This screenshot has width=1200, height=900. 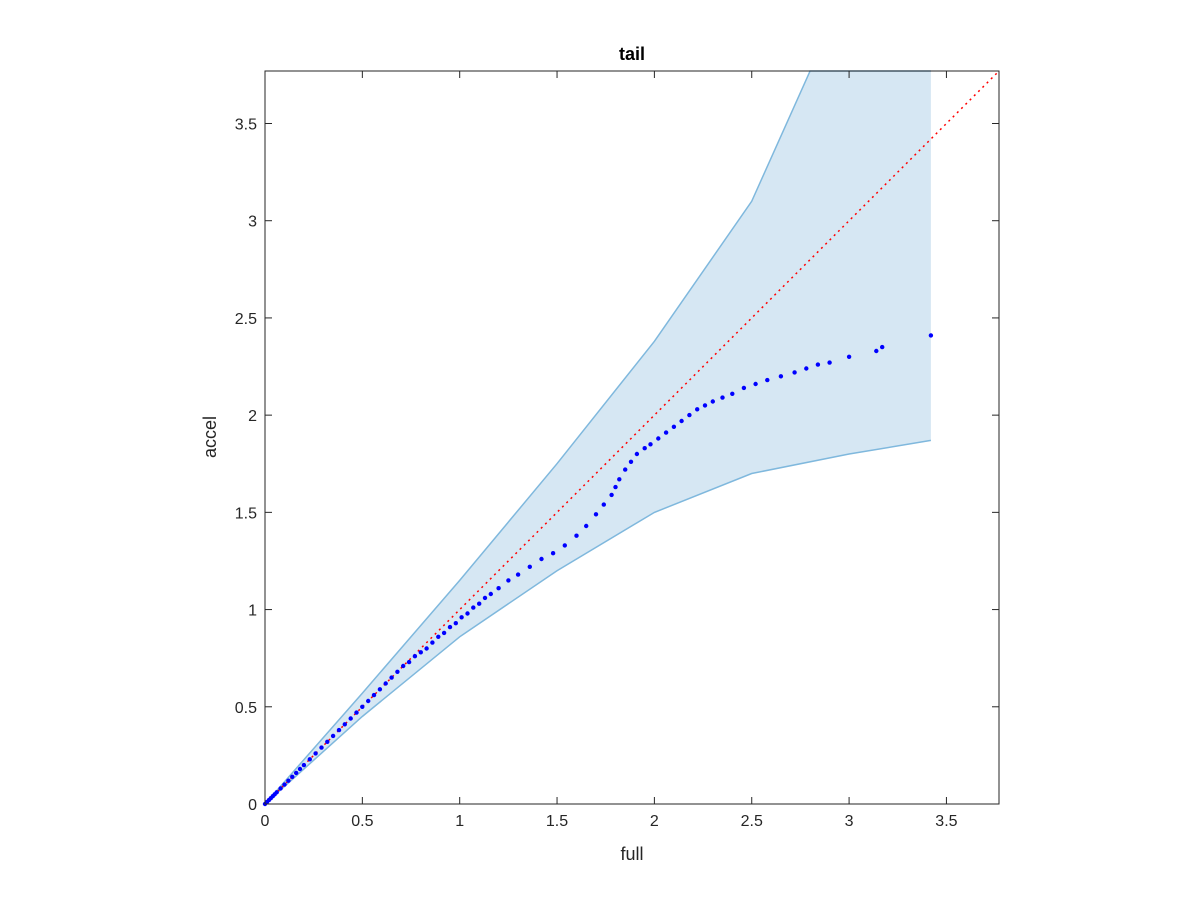 What do you see at coordinates (210, 437) in the screenshot?
I see `y-axis-label: accel` at bounding box center [210, 437].